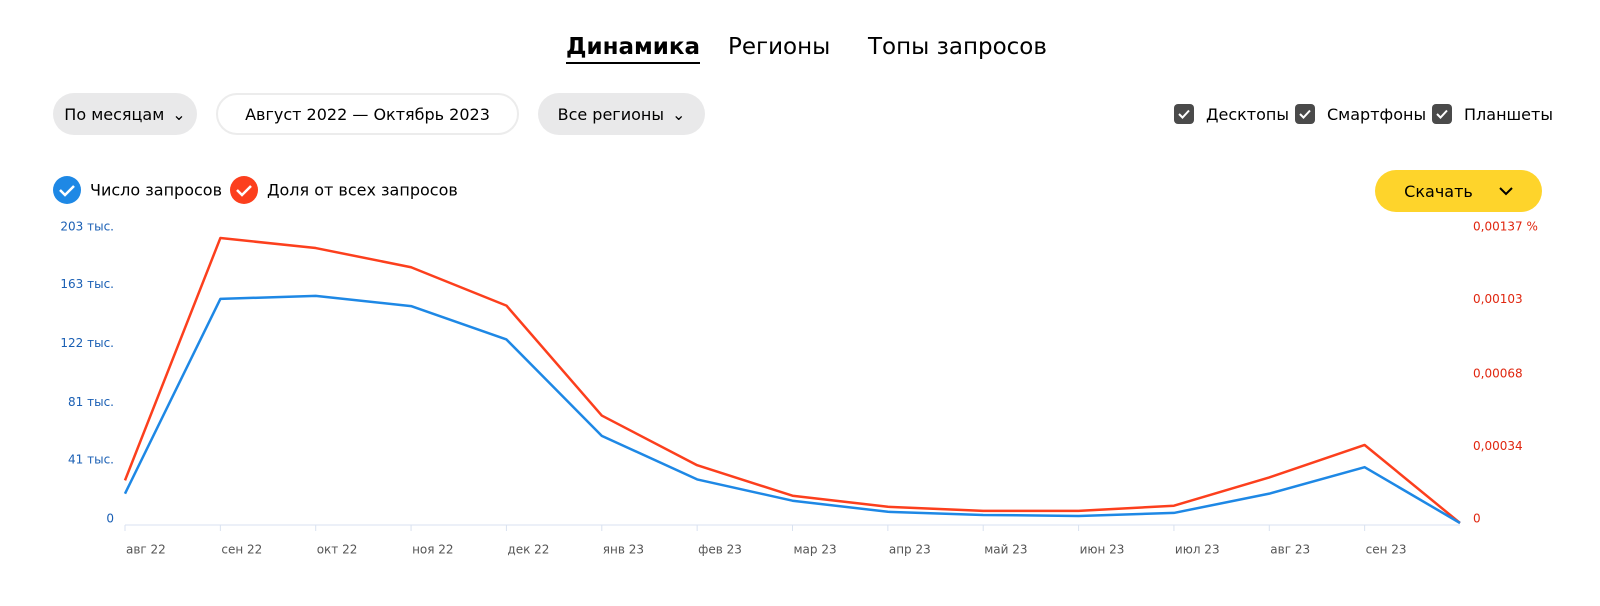  Describe the element at coordinates (1498, 446) in the screenshot. I see `y2-tick-label: 0,00034` at that location.